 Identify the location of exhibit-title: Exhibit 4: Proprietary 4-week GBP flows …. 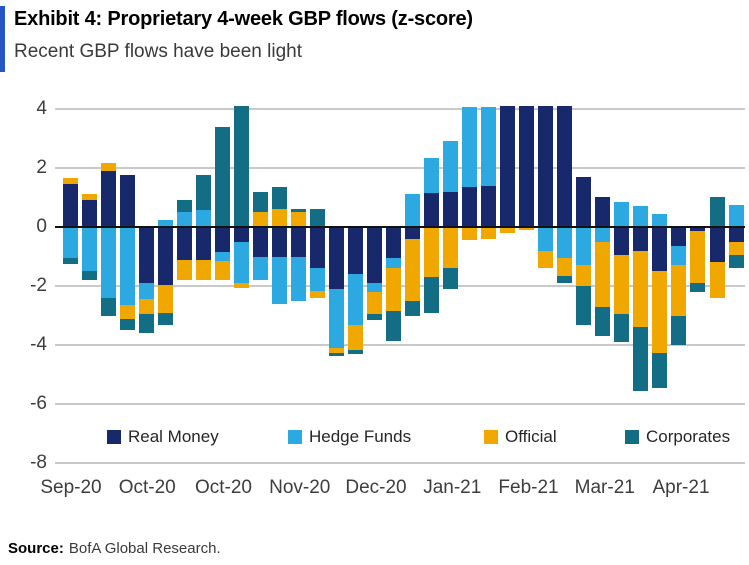
(243, 19).